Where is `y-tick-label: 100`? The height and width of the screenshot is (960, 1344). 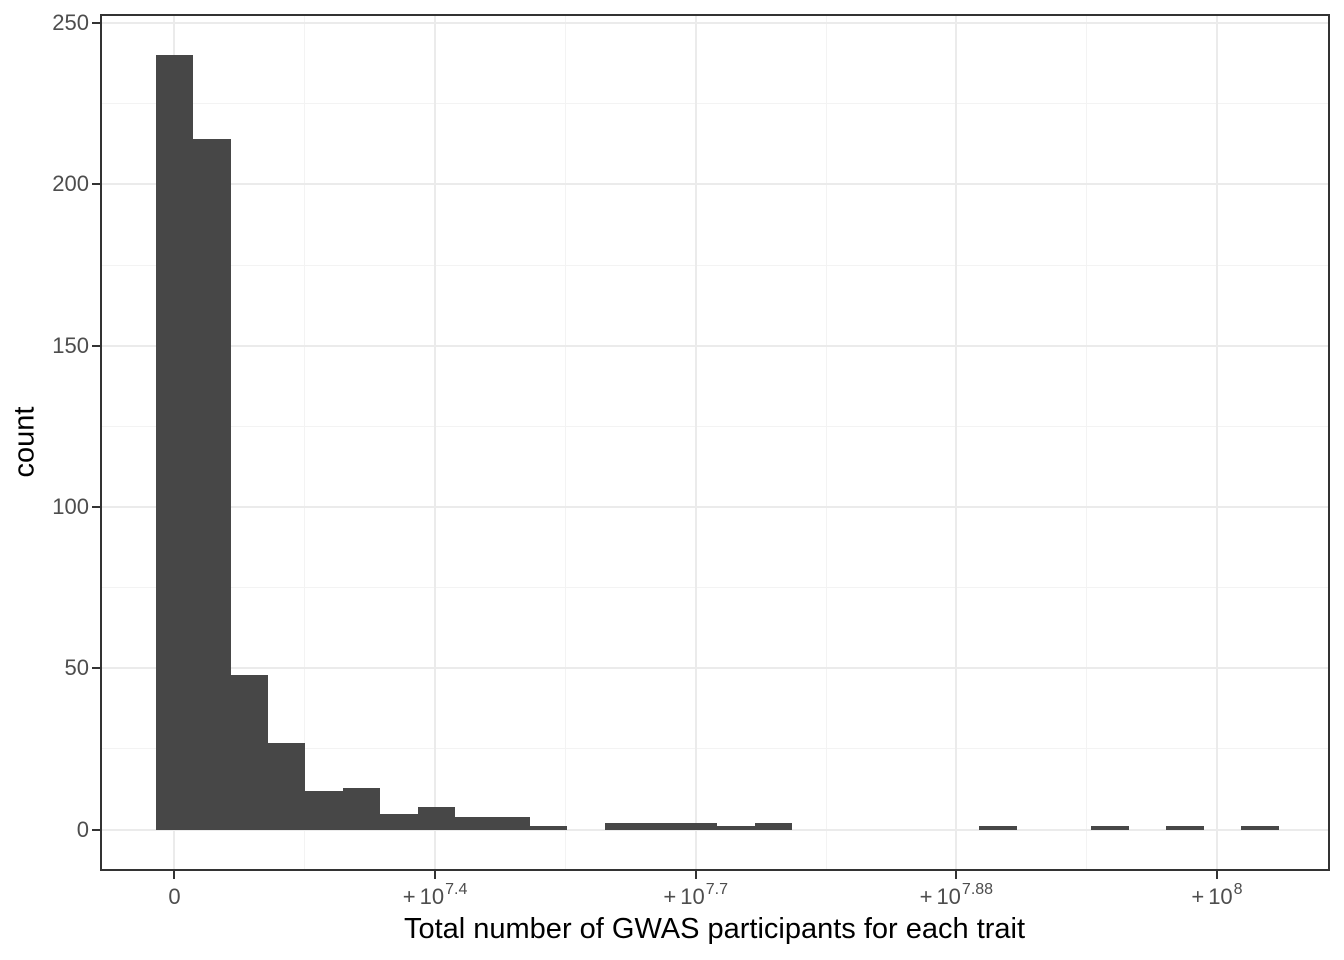
y-tick-label: 100 is located at coordinates (70, 506).